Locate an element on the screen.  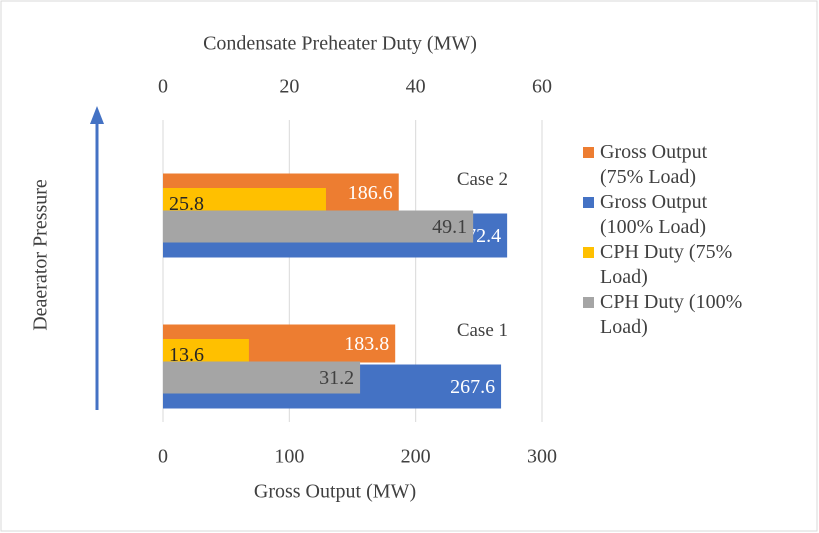
x-tick-label: 300 is located at coordinates (542, 457).